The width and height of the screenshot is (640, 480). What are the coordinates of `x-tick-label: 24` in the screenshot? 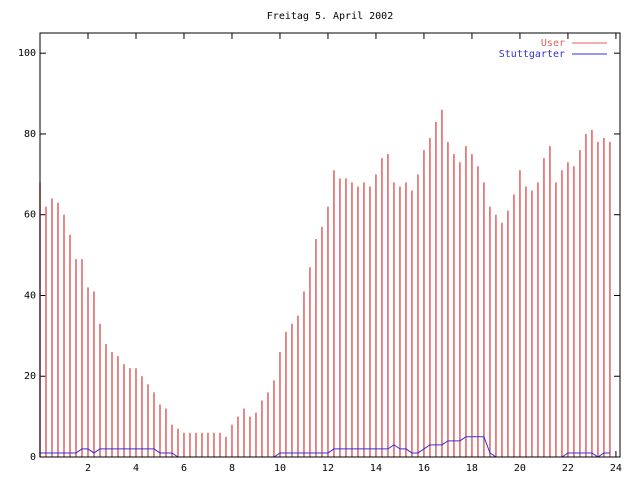 It's located at (616, 468).